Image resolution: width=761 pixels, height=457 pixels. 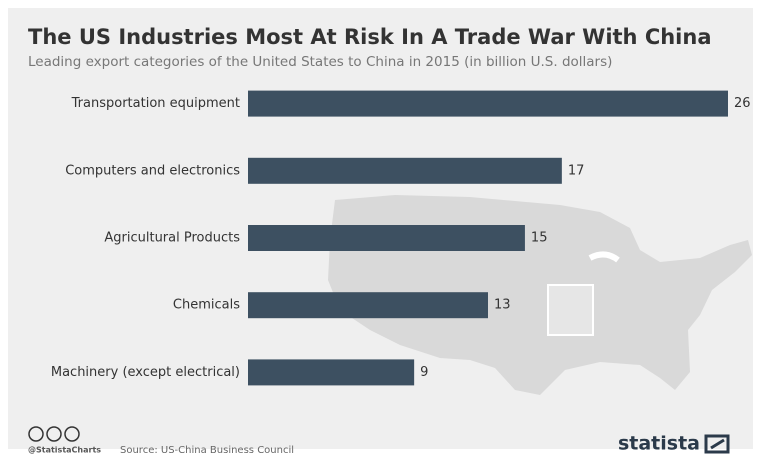 I want to click on brand-icon, so click(x=717, y=444).